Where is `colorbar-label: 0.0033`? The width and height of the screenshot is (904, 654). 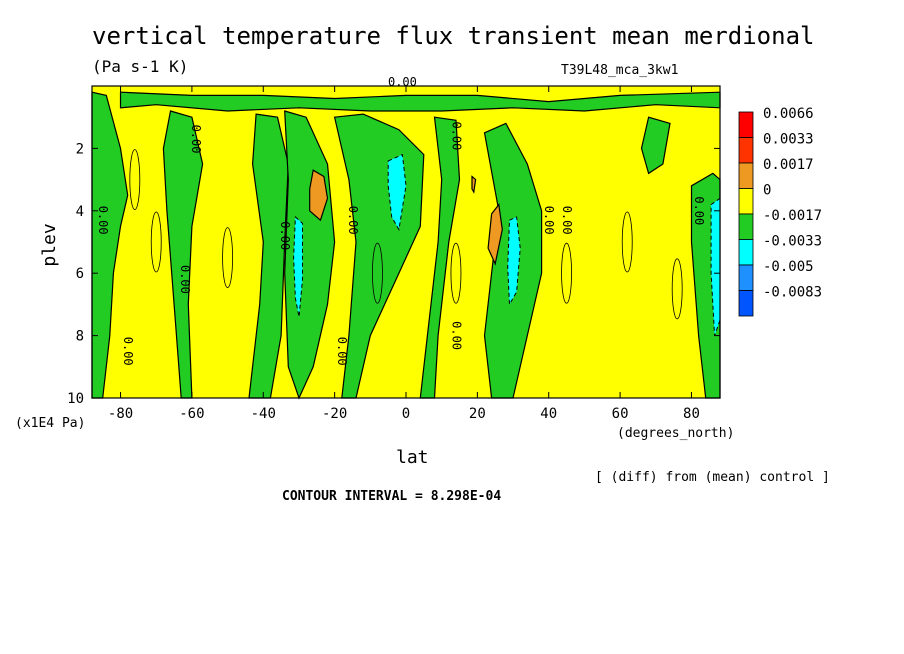
colorbar-label: 0.0033 is located at coordinates (788, 140).